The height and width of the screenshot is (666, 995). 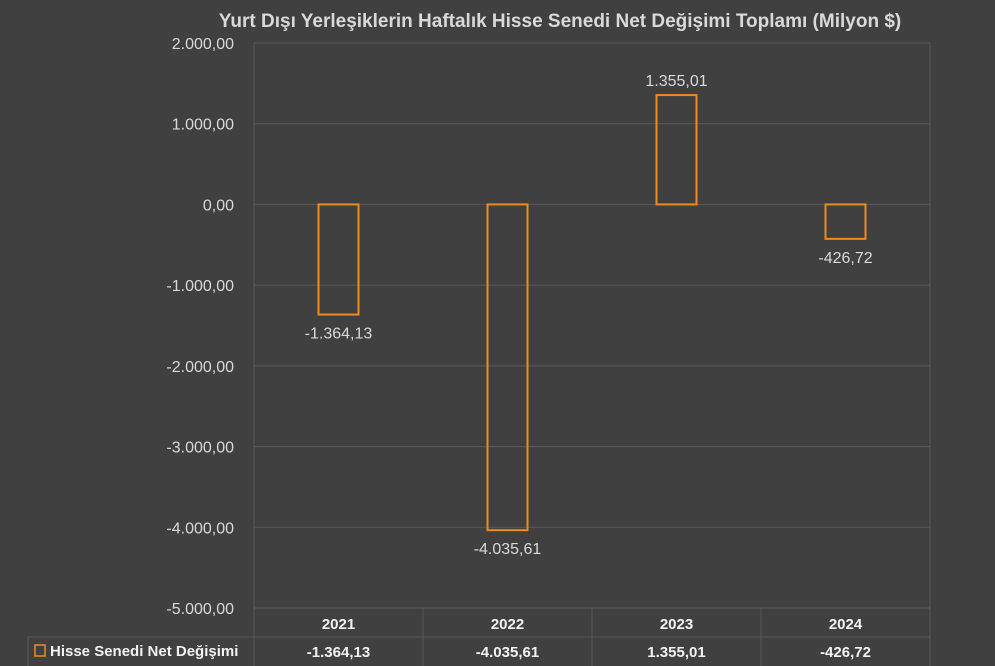 I want to click on x-category-label: 2023, so click(x=676, y=624).